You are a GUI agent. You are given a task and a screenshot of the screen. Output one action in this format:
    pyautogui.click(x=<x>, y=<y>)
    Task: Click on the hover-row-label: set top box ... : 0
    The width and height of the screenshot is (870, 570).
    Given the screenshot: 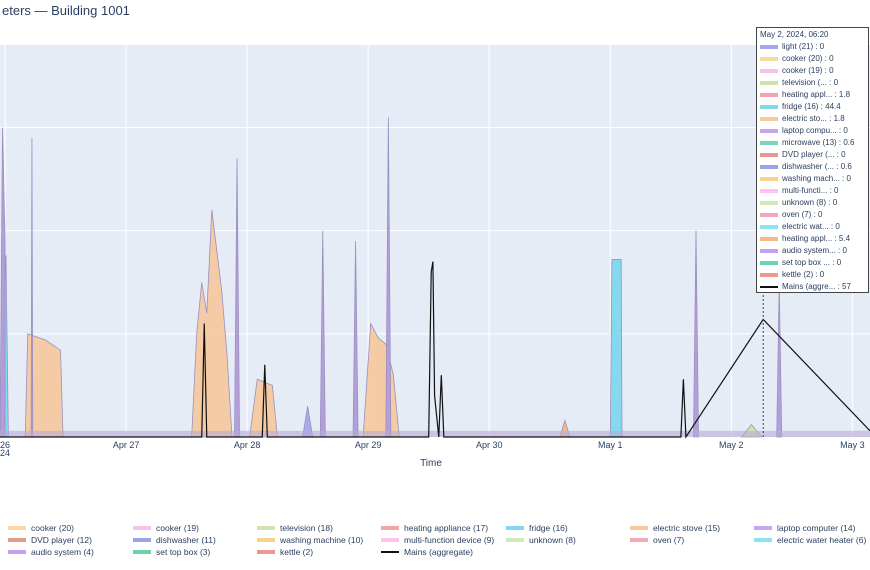 What is the action you would take?
    pyautogui.click(x=812, y=262)
    